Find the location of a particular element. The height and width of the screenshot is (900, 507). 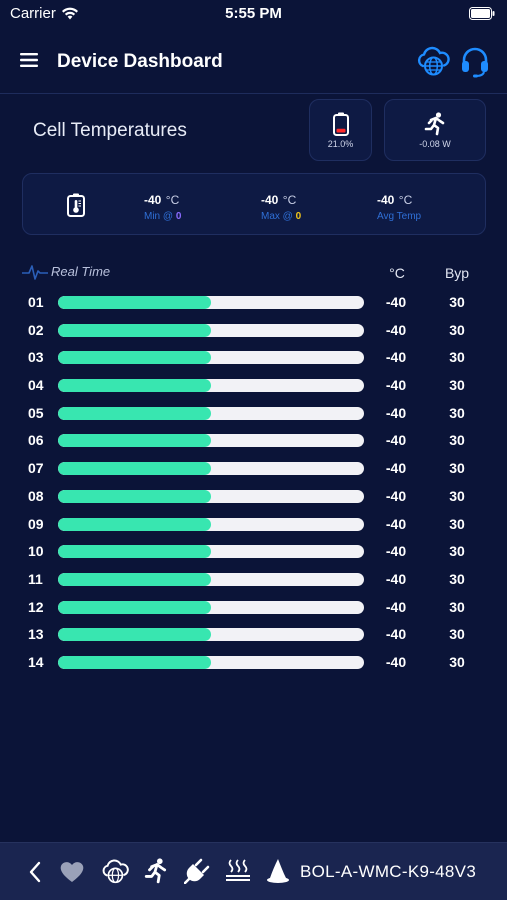

hamburger-menu-icon is located at coordinates (29, 60).